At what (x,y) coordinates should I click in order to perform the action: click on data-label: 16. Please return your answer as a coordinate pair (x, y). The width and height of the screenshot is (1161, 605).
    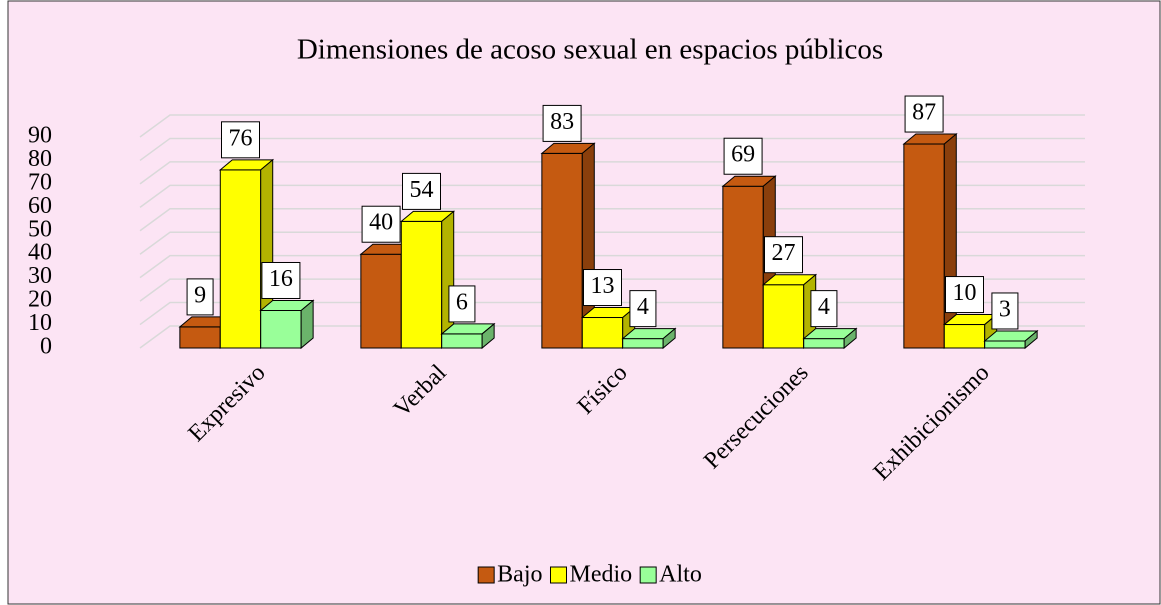
    Looking at the image, I should click on (281, 279).